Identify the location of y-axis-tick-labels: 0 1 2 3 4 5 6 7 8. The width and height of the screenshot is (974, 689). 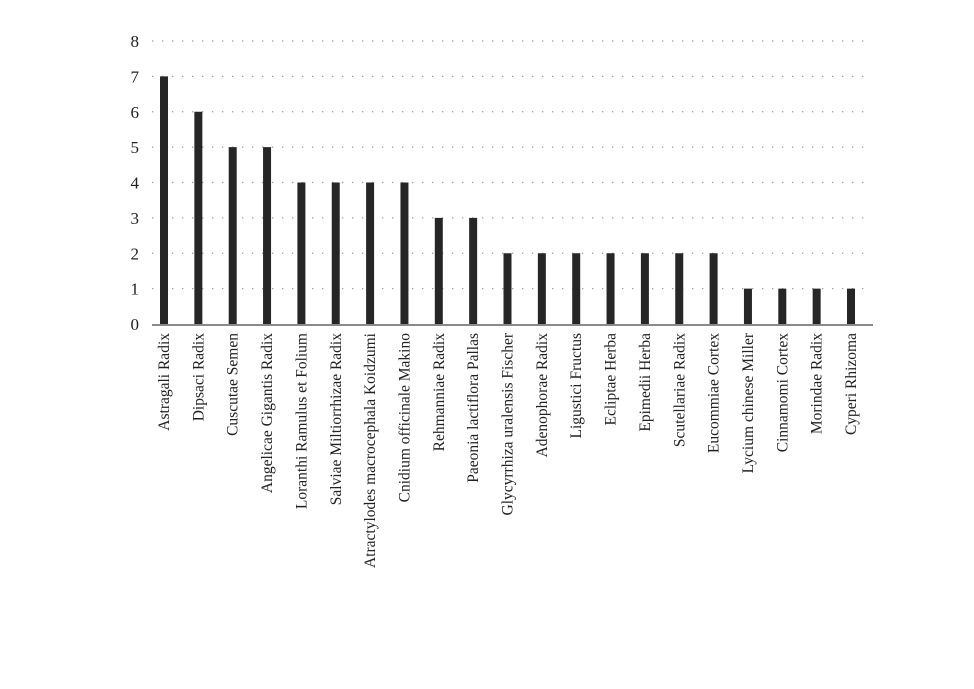
(135, 183).